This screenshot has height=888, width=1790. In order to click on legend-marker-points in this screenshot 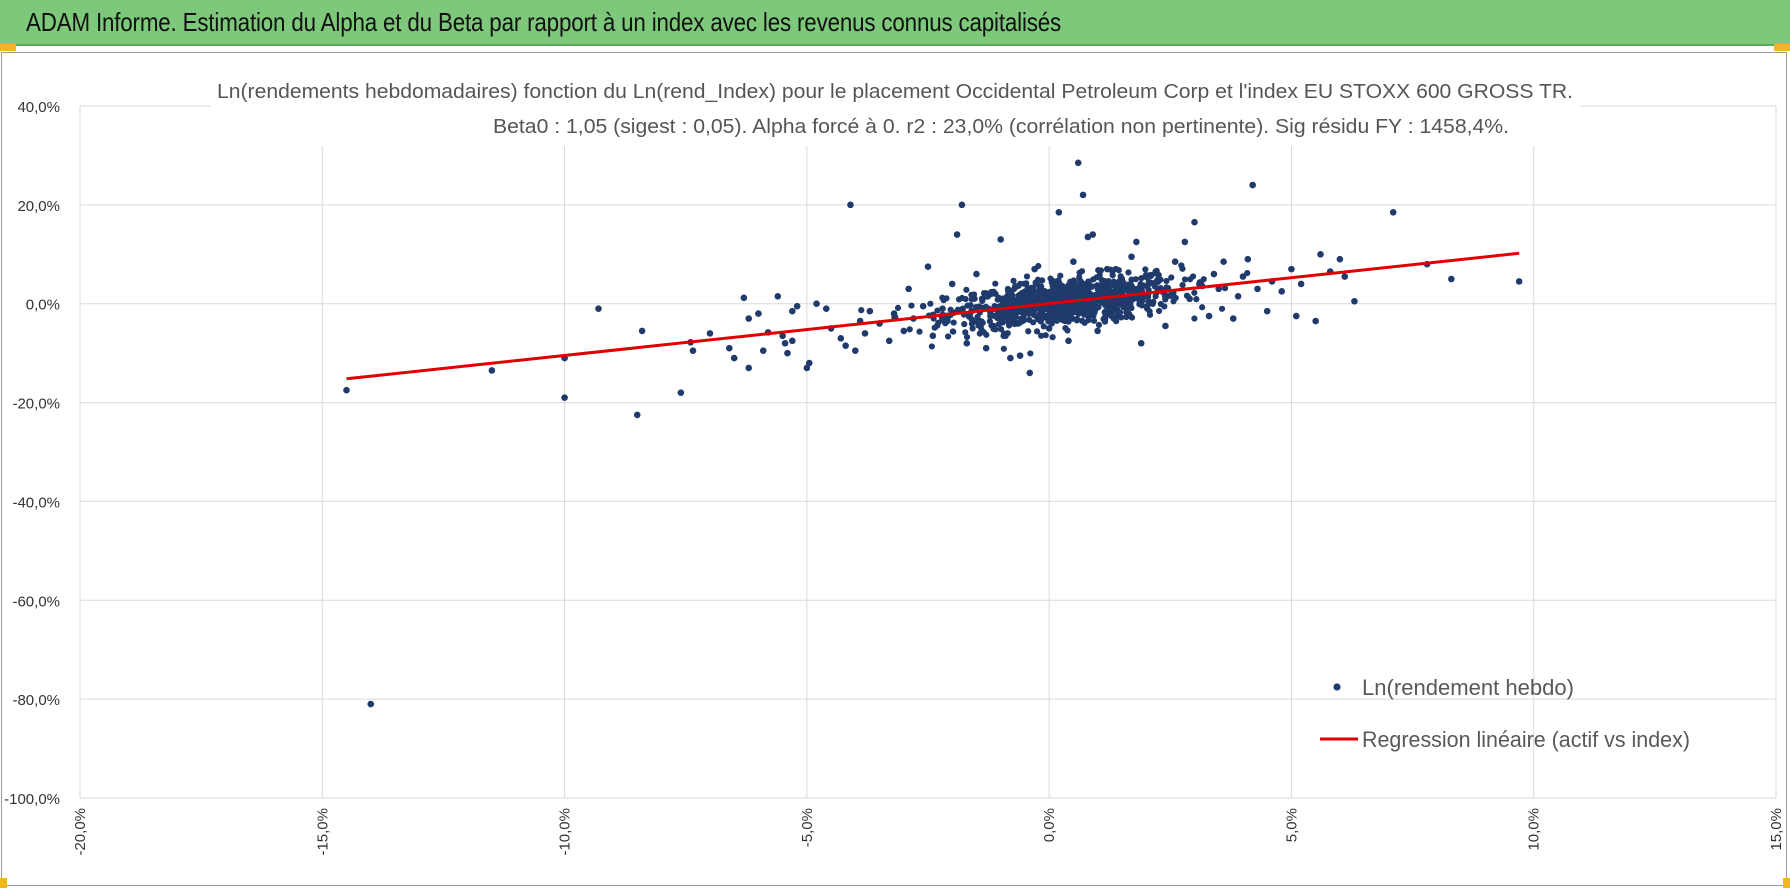, I will do `click(1337, 687)`.